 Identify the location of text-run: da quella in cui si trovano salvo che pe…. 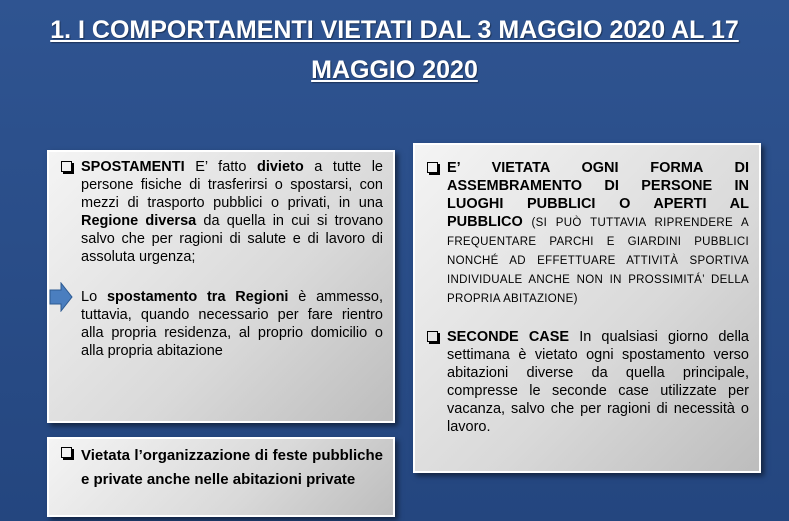
(232, 239).